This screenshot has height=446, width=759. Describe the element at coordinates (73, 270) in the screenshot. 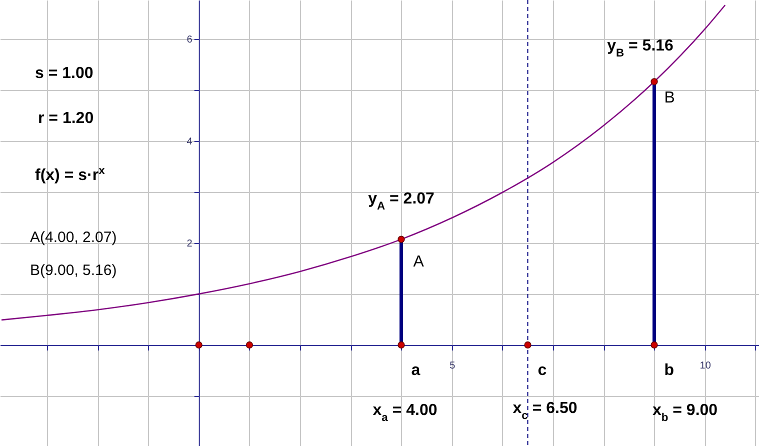

I see `annotation: B(9.00, 5.16)` at that location.